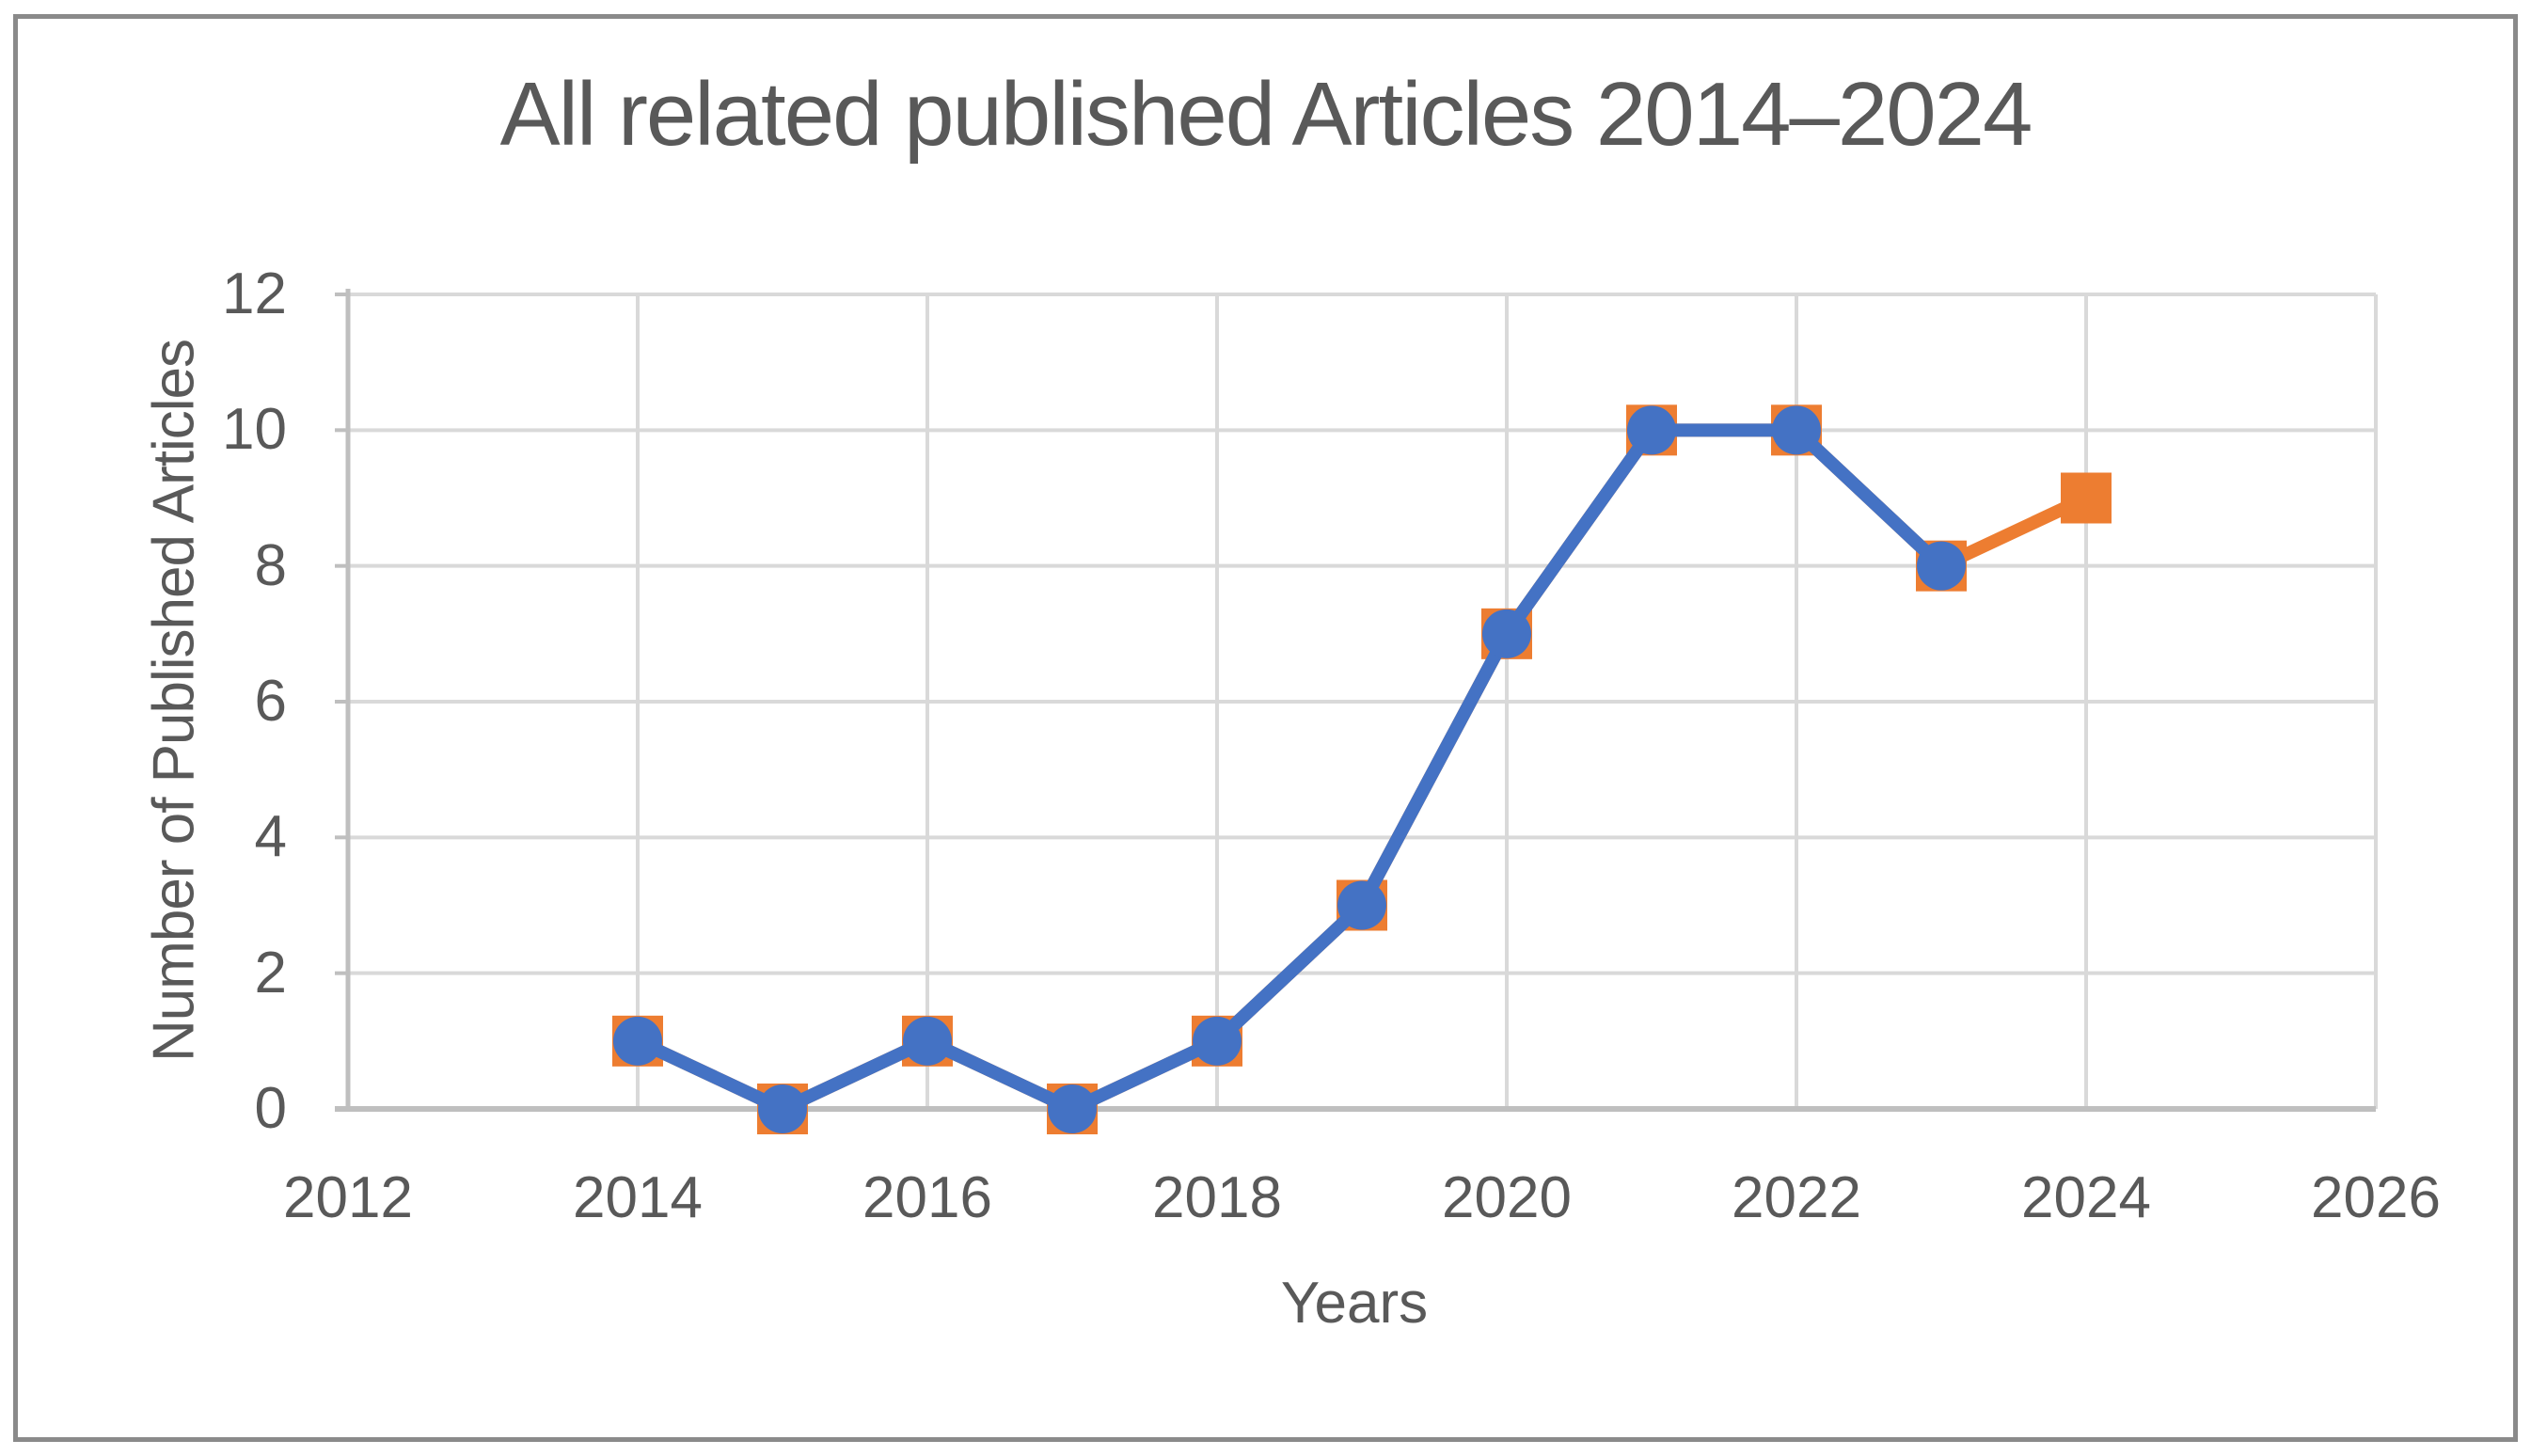 This screenshot has width=2531, height=1456. Describe the element at coordinates (2086, 1197) in the screenshot. I see `x-tick-label: 2024` at that location.